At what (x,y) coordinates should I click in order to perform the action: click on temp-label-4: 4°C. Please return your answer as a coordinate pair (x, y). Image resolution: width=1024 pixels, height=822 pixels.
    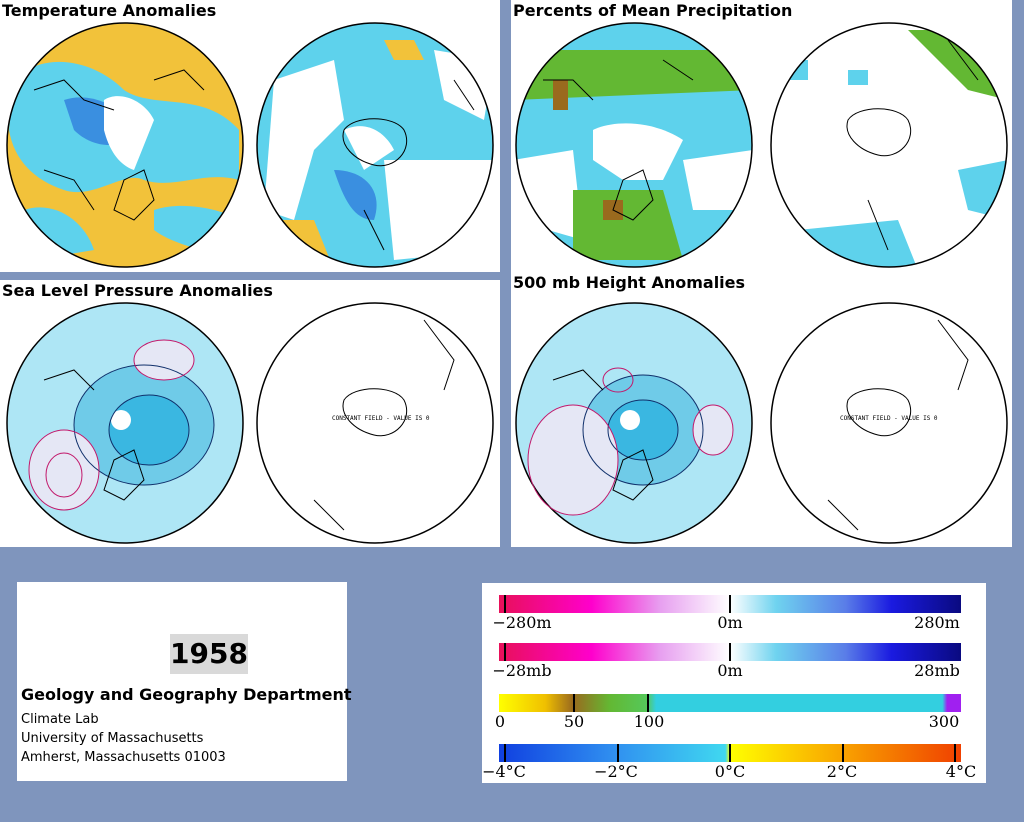
    Looking at the image, I should click on (961, 771).